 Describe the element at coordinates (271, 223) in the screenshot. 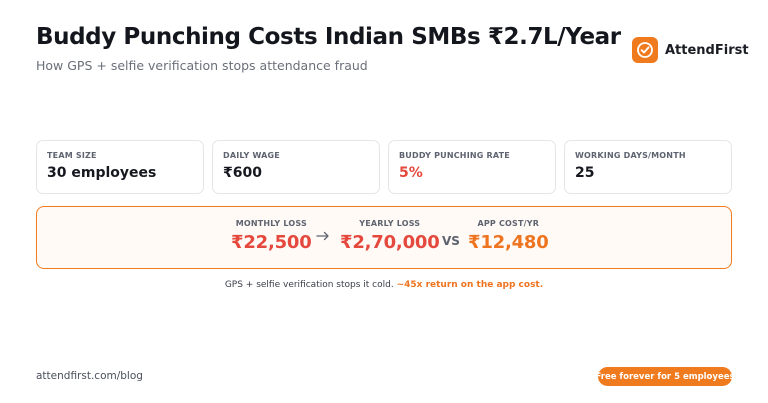

I see `metric-label: MONTHLY LOSS` at that location.